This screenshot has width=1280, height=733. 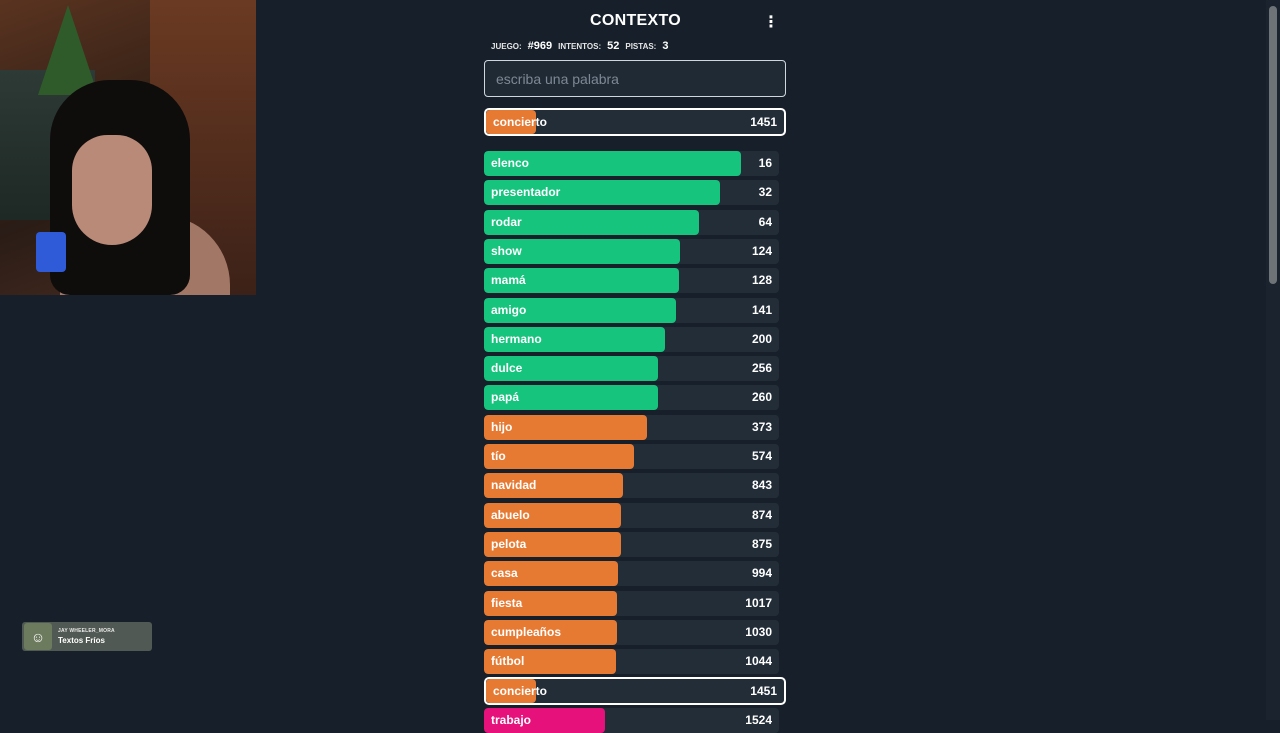 What do you see at coordinates (1273, 145) in the screenshot?
I see `scrollbar-thumb` at bounding box center [1273, 145].